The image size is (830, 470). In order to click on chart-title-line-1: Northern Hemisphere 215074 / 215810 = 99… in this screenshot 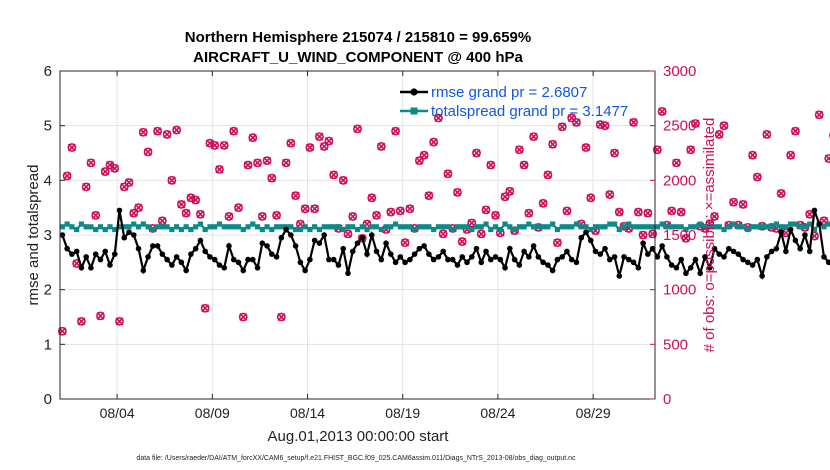, I will do `click(358, 37)`.